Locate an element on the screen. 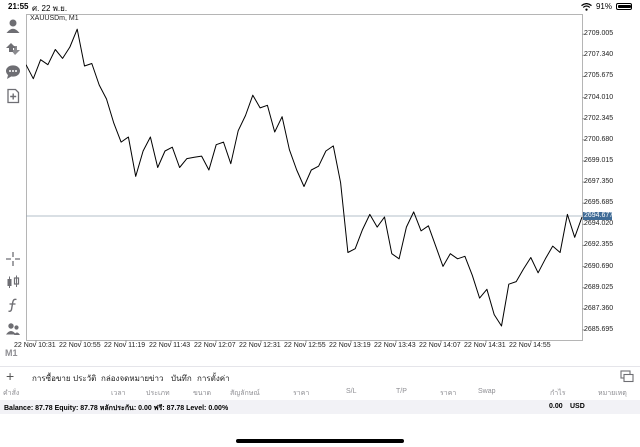 This screenshot has height=447, width=640. new-order-icon is located at coordinates (13, 96).